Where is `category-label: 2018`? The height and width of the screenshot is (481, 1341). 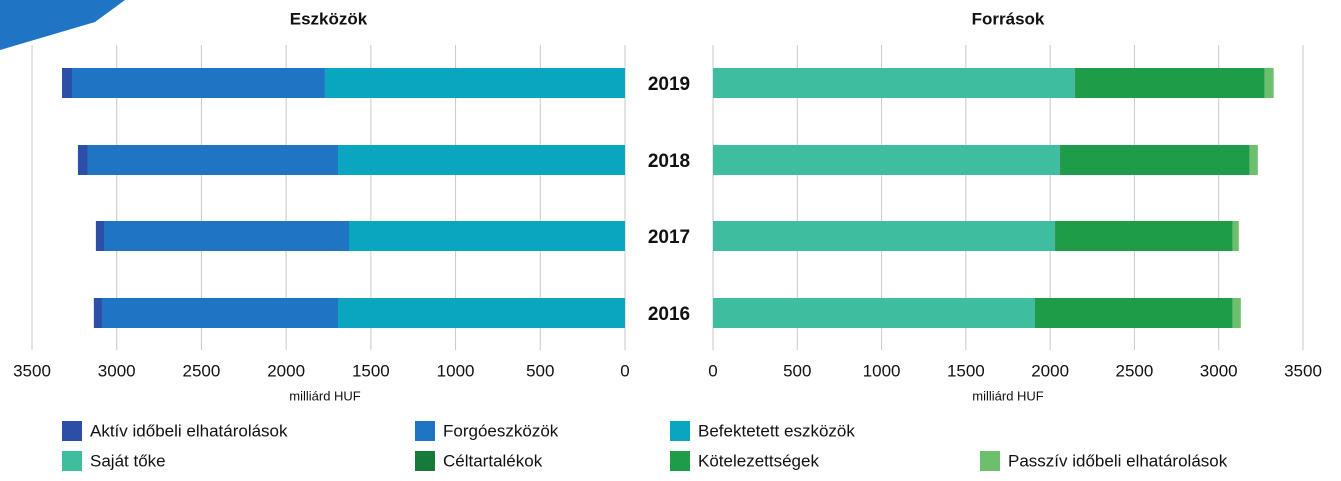 category-label: 2018 is located at coordinates (669, 161).